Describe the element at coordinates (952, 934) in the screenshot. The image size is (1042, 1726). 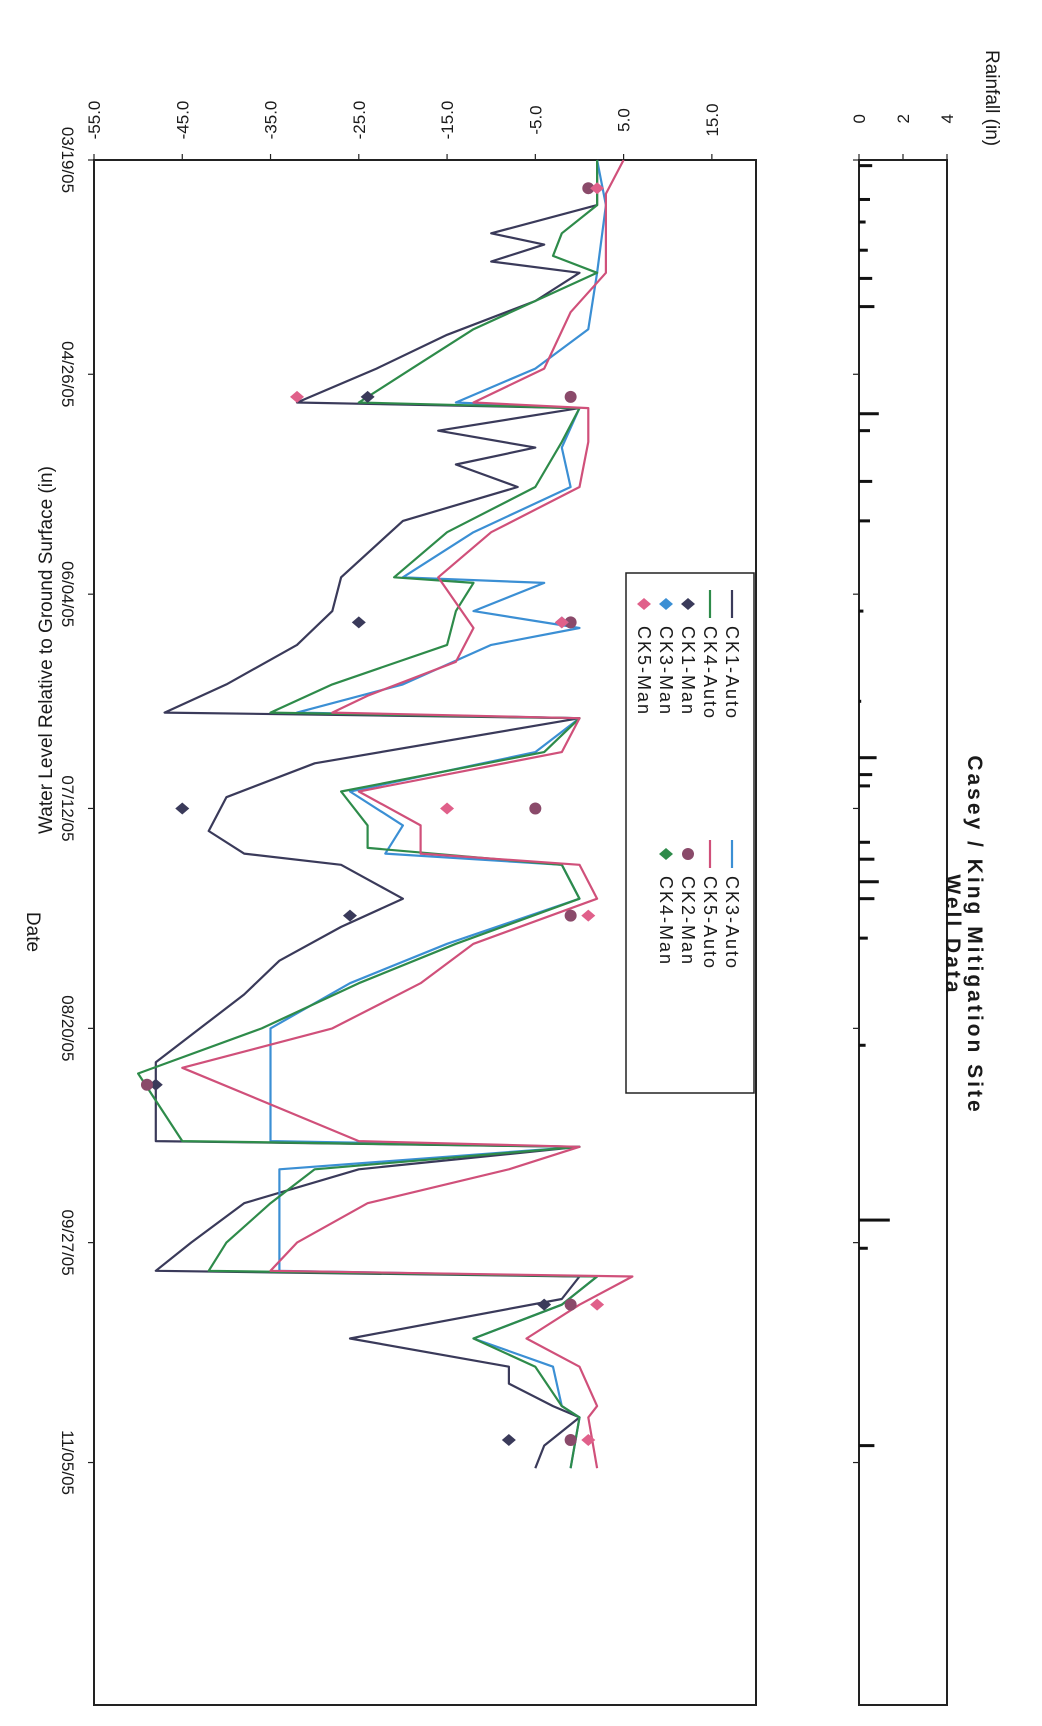
I see `chart-subtitle: Well Data` at that location.